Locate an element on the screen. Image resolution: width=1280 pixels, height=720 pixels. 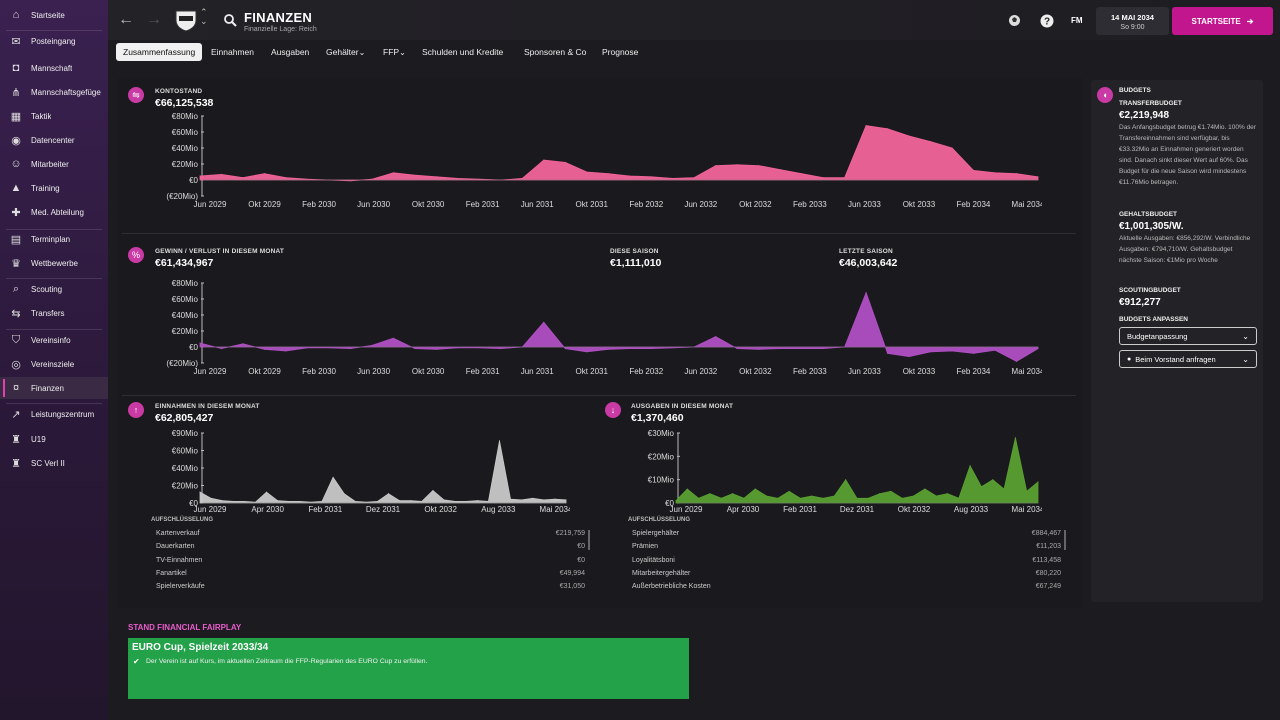
tab-zusammenfassung: Zusammenfassung is located at coordinates (159, 52).